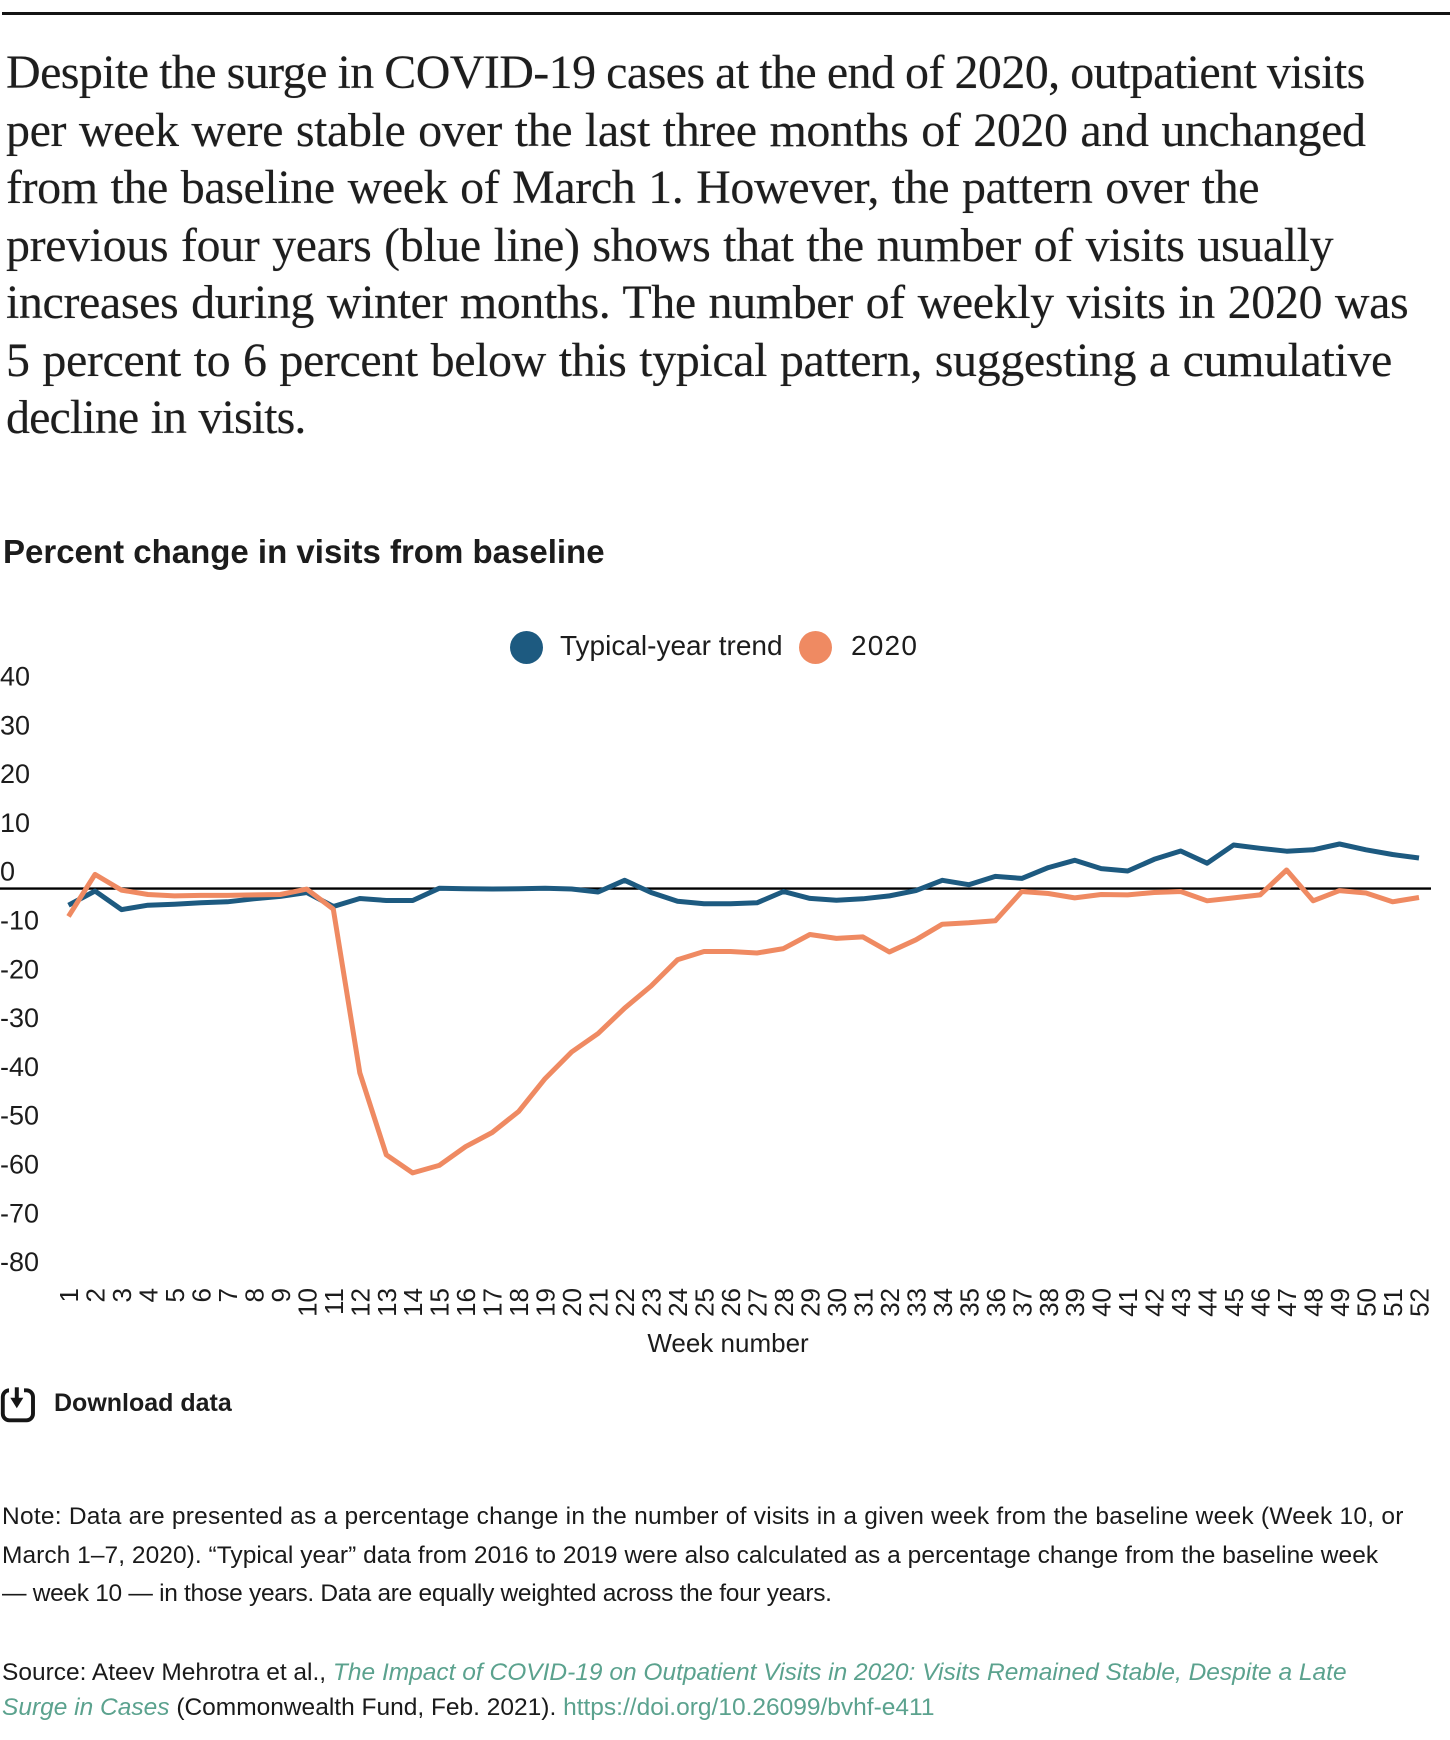 This screenshot has width=1450, height=1740. What do you see at coordinates (599, 1302) in the screenshot?
I see `svg-text: 21` at bounding box center [599, 1302].